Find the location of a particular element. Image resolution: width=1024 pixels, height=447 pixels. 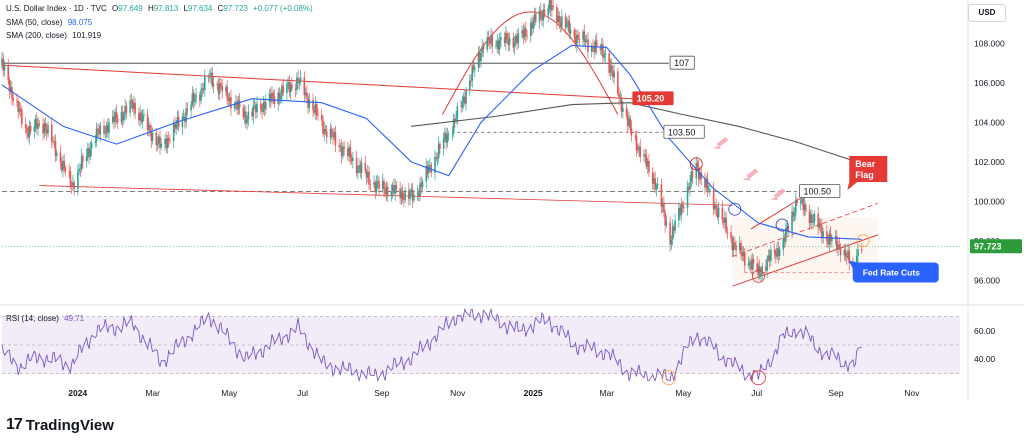

rsi-line is located at coordinates (431, 345).